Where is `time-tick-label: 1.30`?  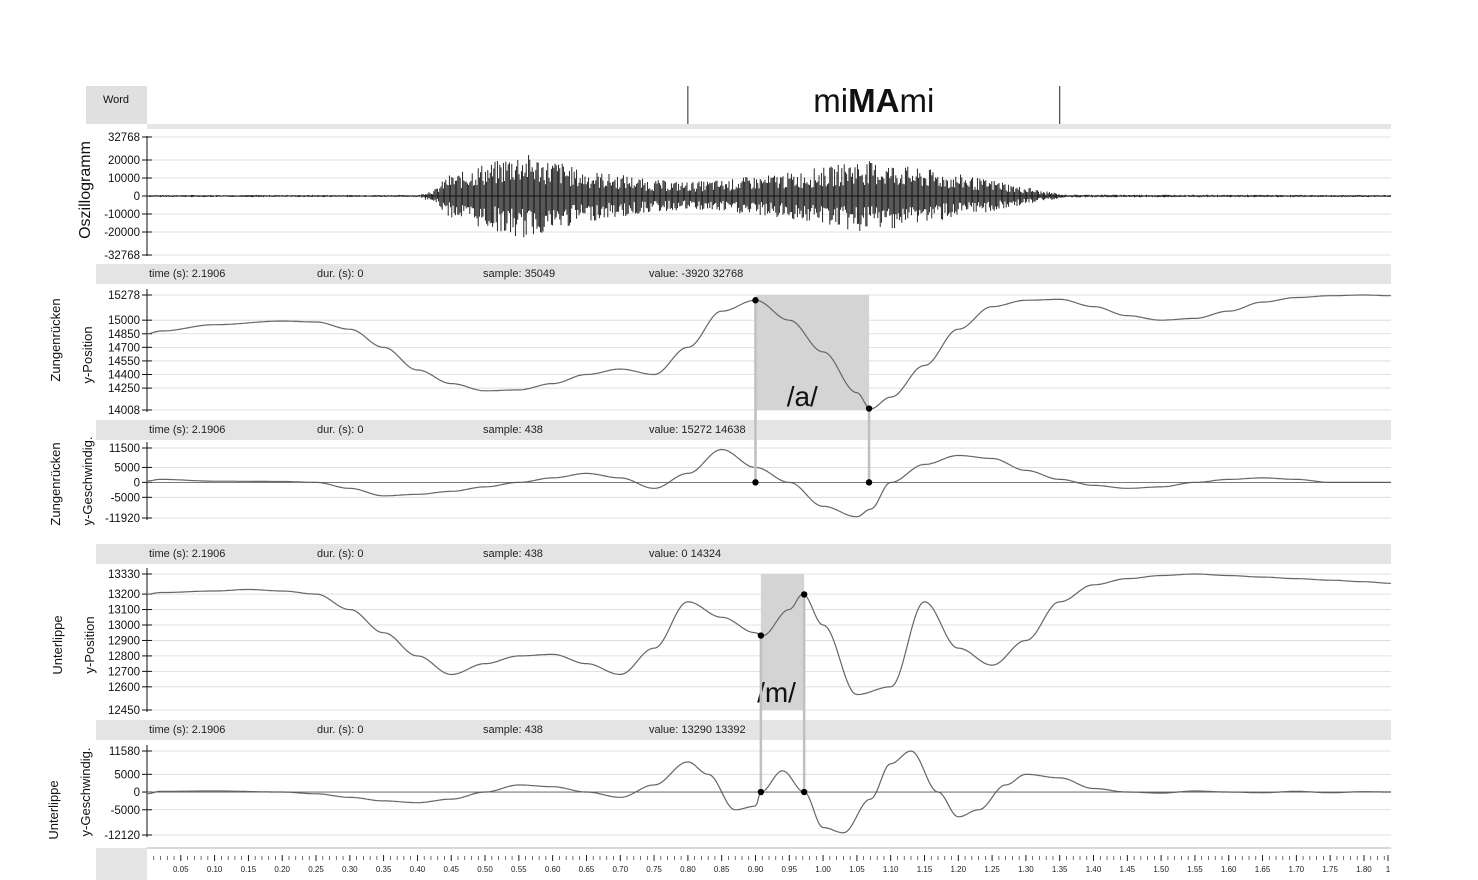 time-tick-label: 1.30 is located at coordinates (1026, 869).